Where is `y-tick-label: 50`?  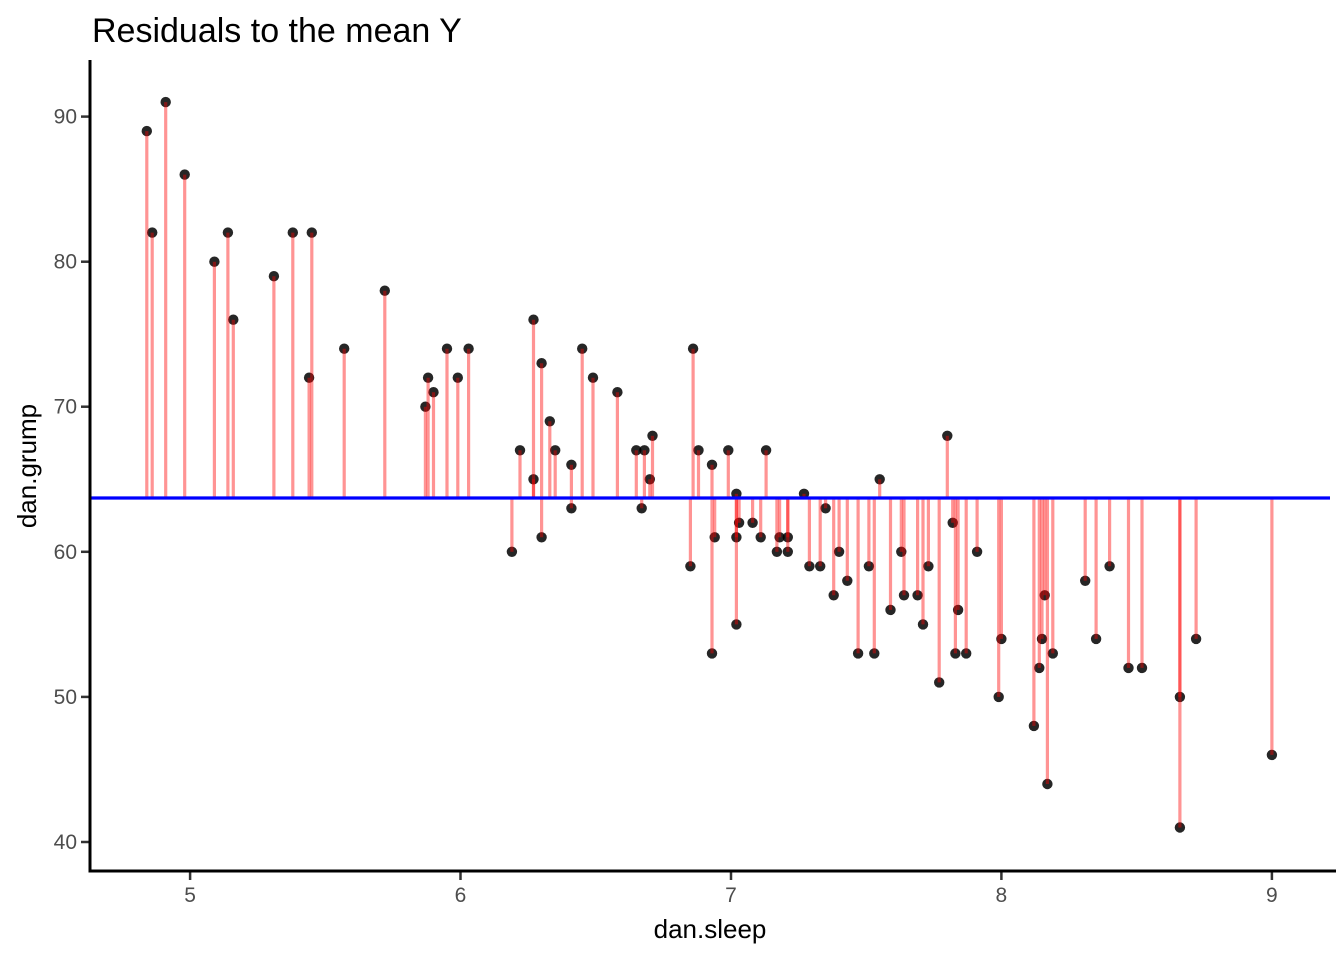
y-tick-label: 50 is located at coordinates (65, 697).